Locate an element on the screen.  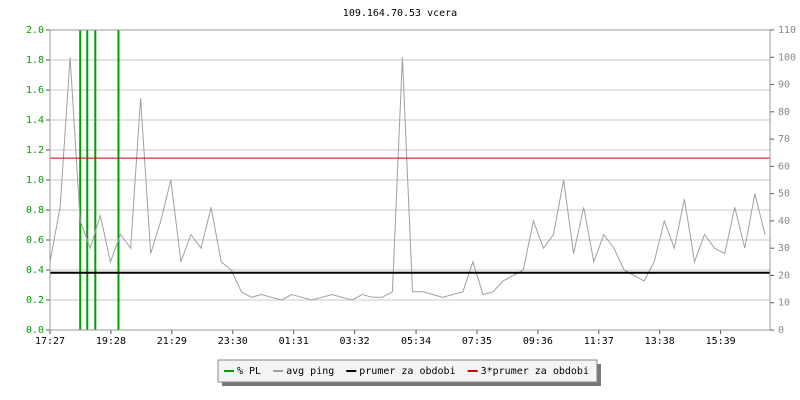
legend-box is located at coordinates (407, 371).